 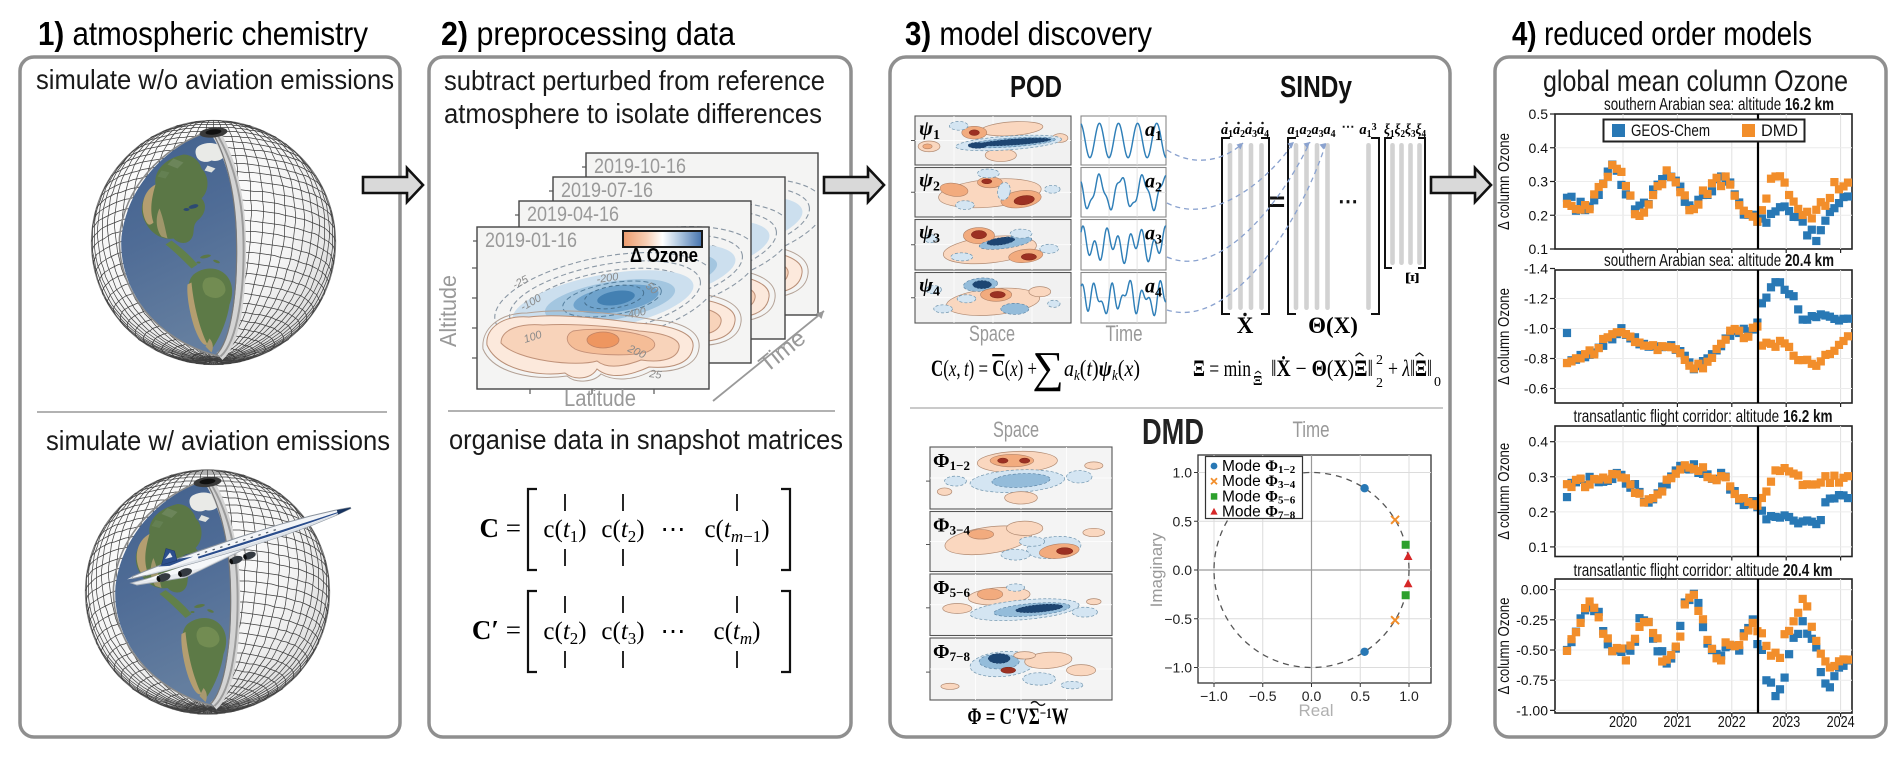 I want to click on svg-text:subtract perturbed from refere: subtract perturbed from reference, so click(x=634, y=80).